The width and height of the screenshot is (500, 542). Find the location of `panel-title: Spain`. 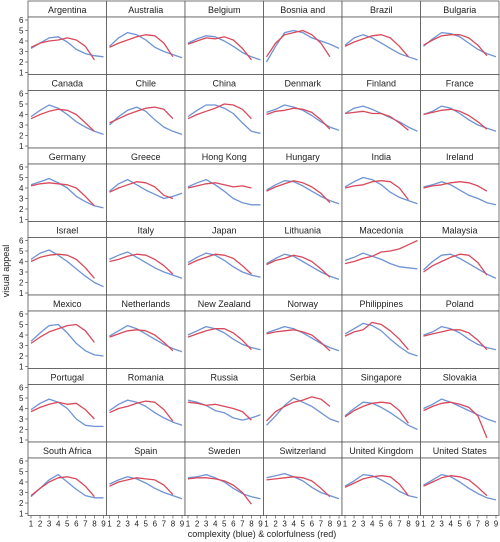

panel-title: Spain is located at coordinates (145, 451).